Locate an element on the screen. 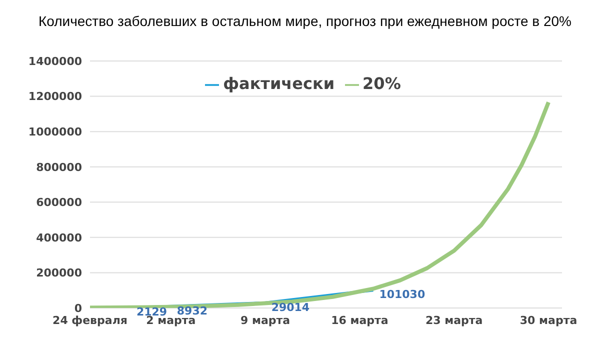  y-tick-label: 1400000 is located at coordinates (55, 61).